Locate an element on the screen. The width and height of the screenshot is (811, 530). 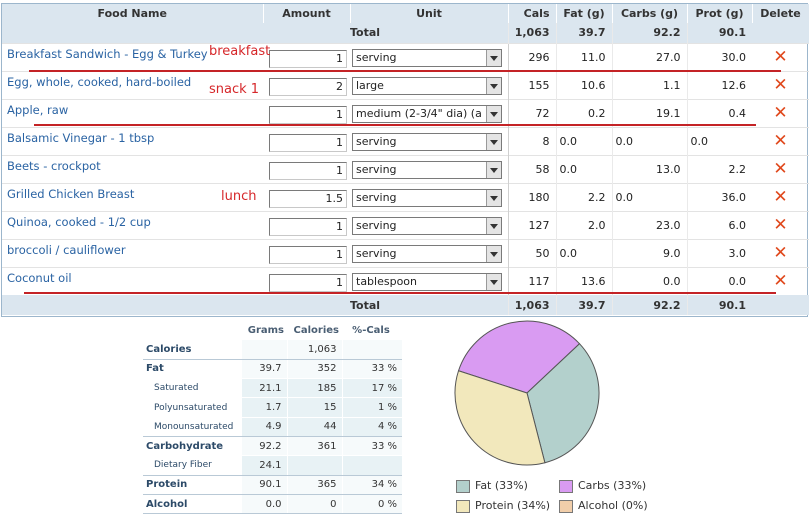
food-name-link: Beets - crockpot is located at coordinates (54, 165).